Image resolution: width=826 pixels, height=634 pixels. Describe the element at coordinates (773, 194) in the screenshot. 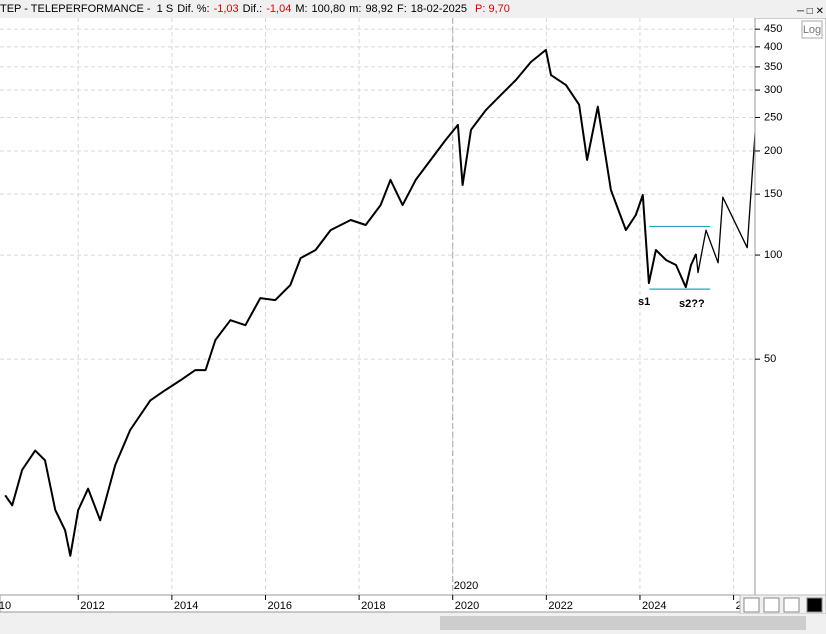

I see `y-tick-label: 150` at that location.